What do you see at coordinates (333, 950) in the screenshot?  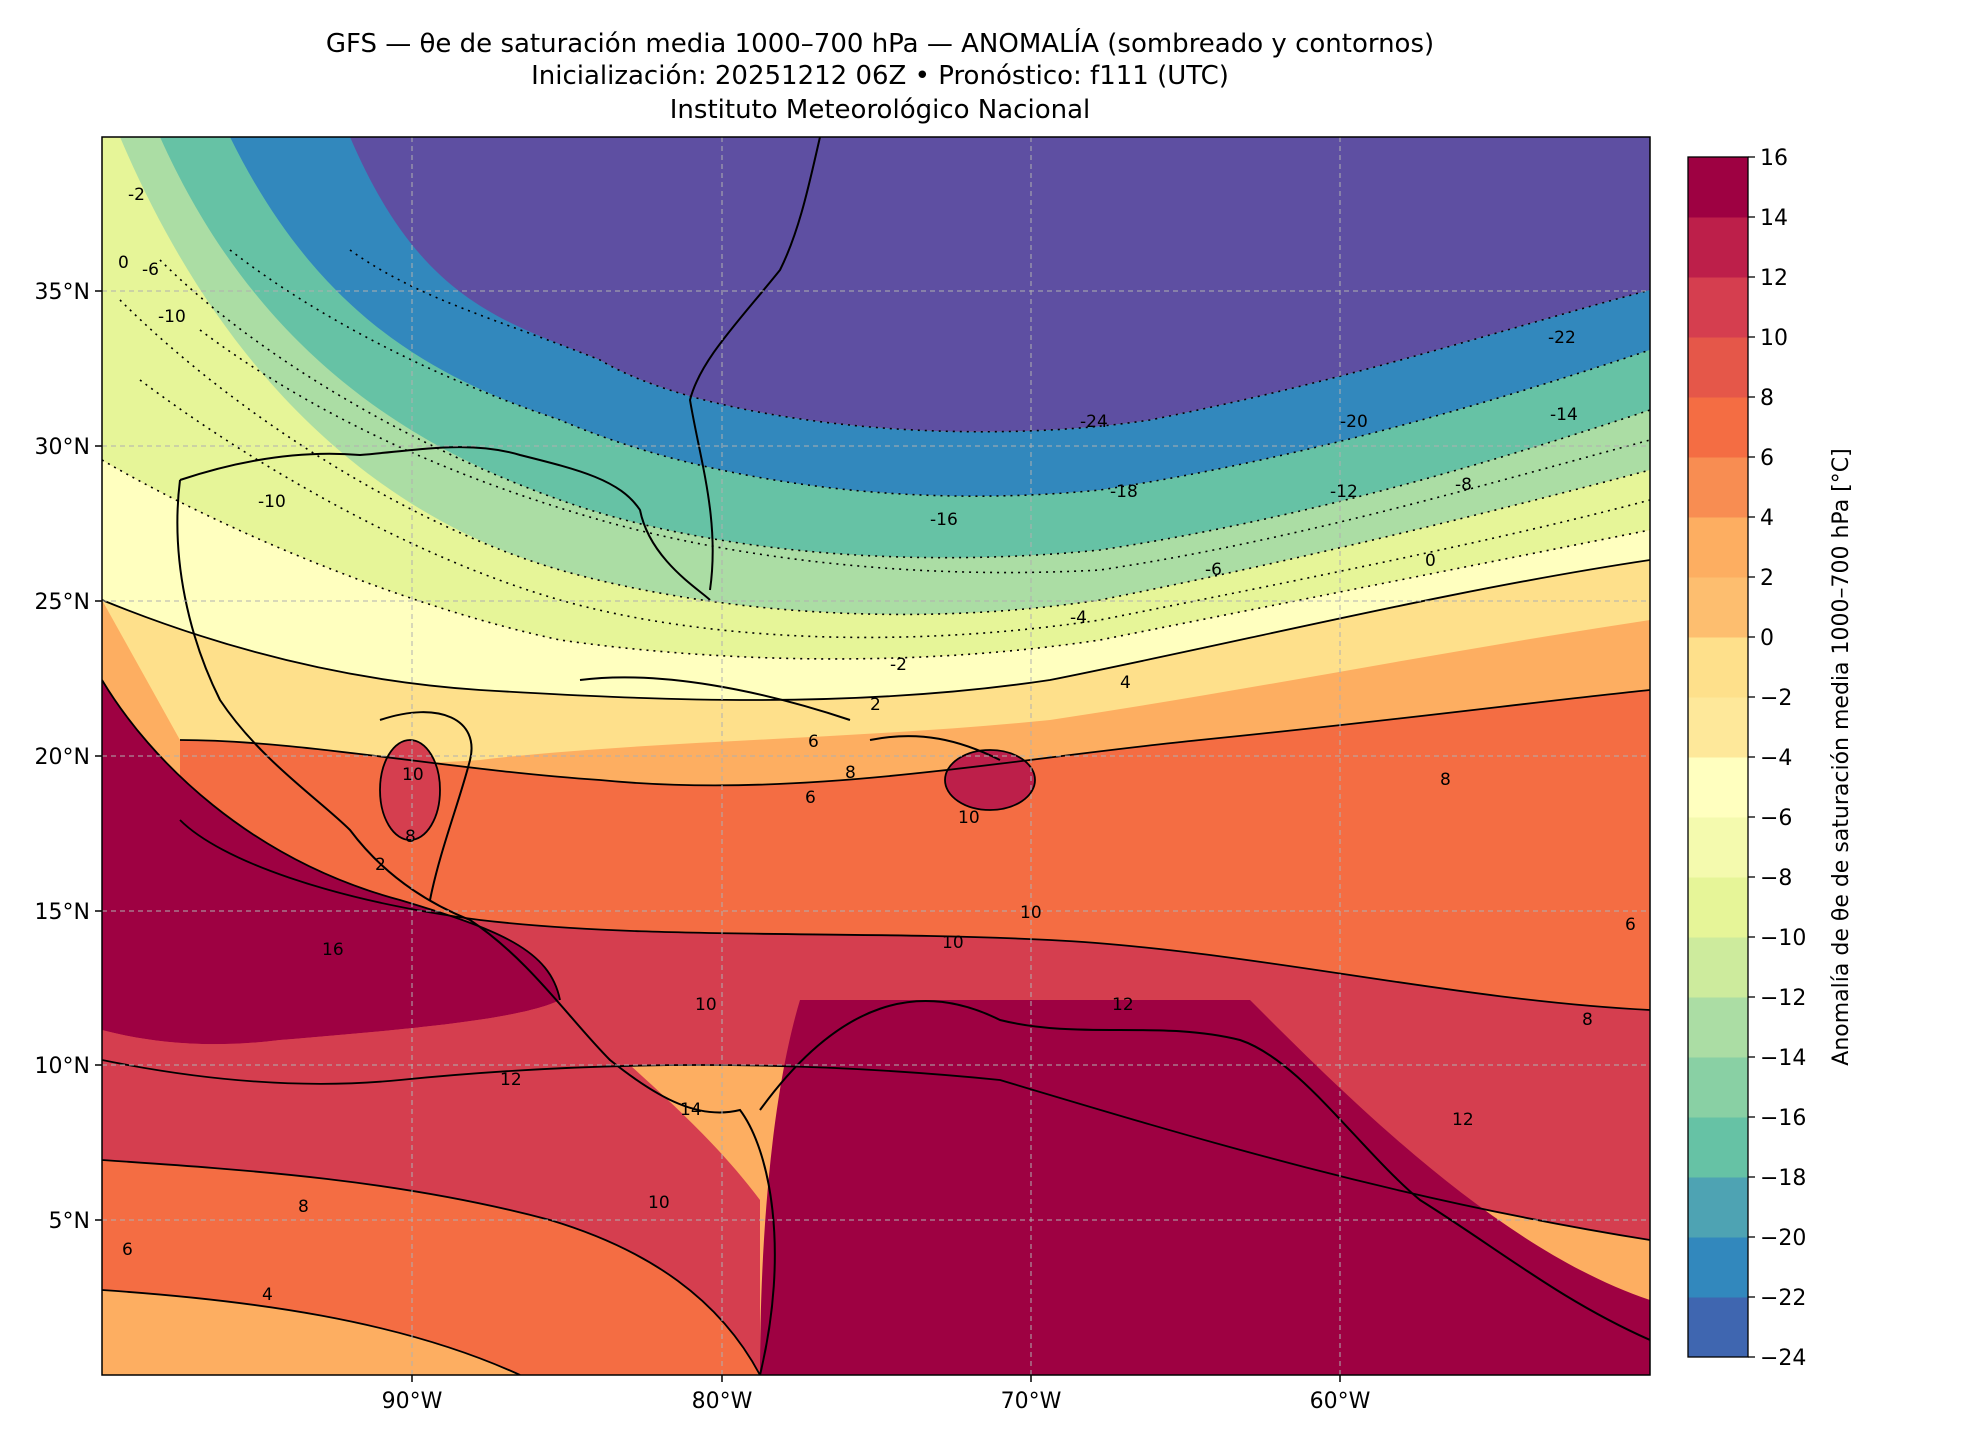 I see `contour-label: 16` at bounding box center [333, 950].